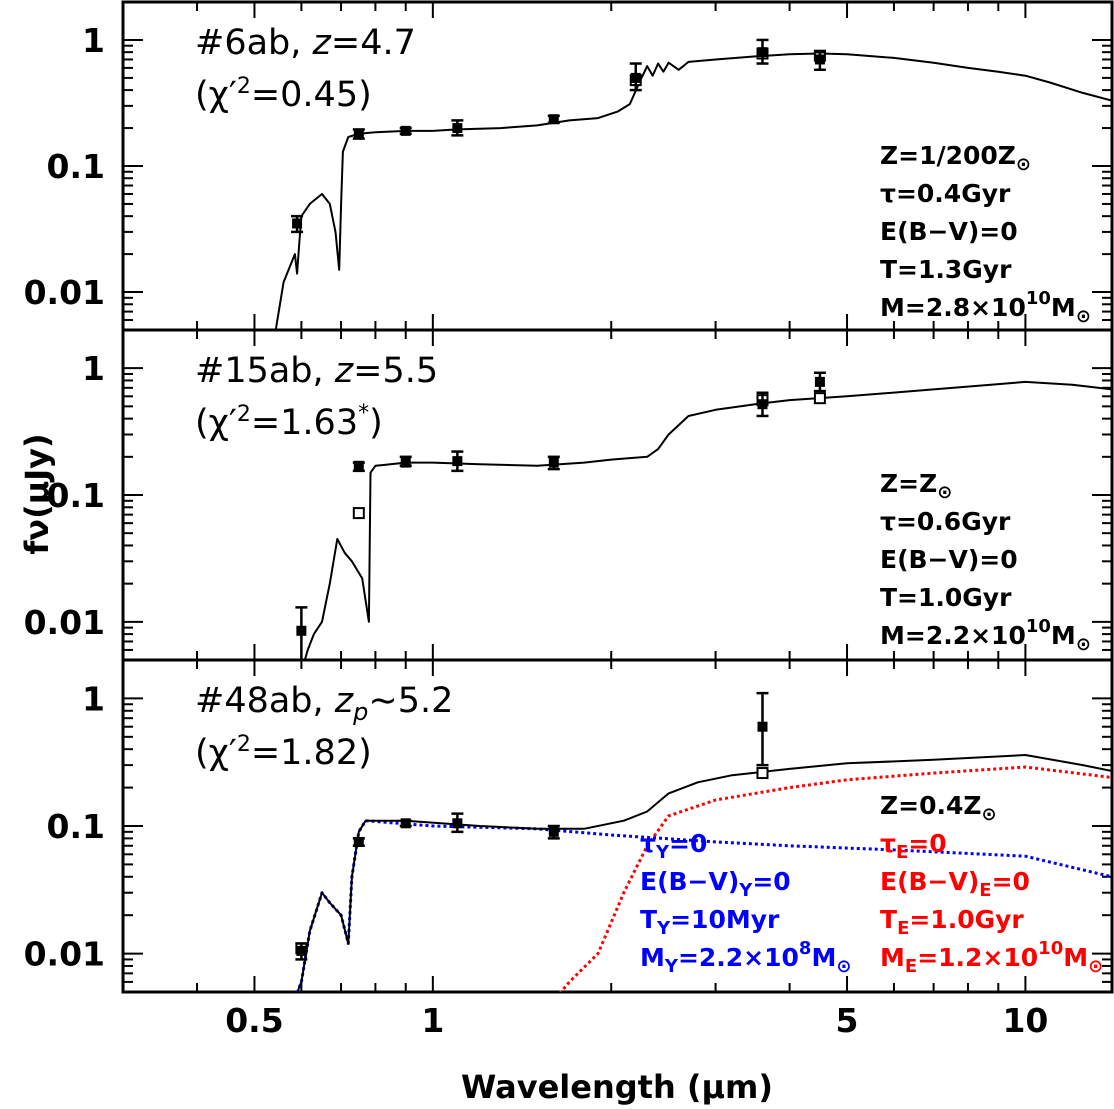 The height and width of the screenshot is (1109, 1114). What do you see at coordinates (673, 846) in the screenshot?
I see `fit-parameter: τY=0` at bounding box center [673, 846].